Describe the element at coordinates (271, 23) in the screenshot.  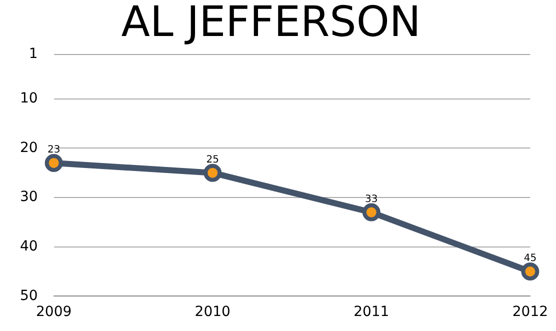
I see `chart-title: AL JEFFERSON` at that location.